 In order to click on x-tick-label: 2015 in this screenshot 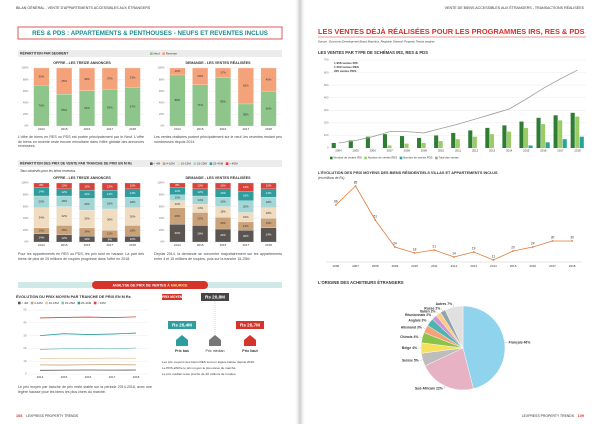, I will do `click(200, 245)`.